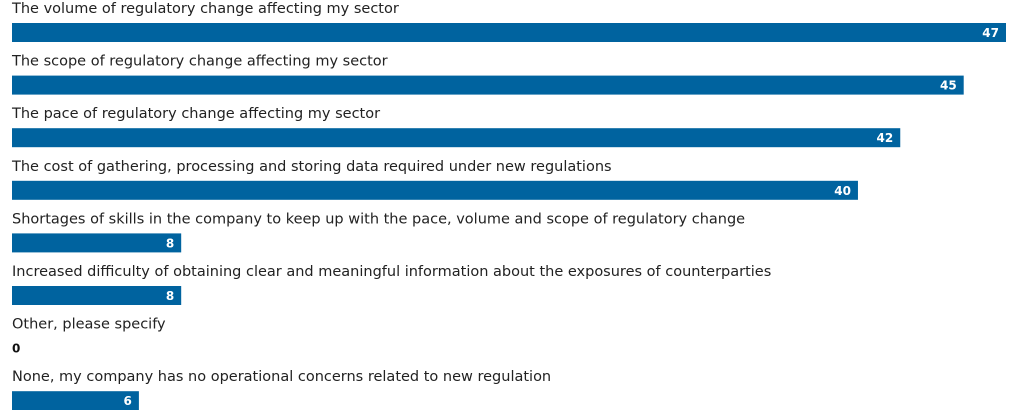  I want to click on value-label: 6, so click(128, 401).